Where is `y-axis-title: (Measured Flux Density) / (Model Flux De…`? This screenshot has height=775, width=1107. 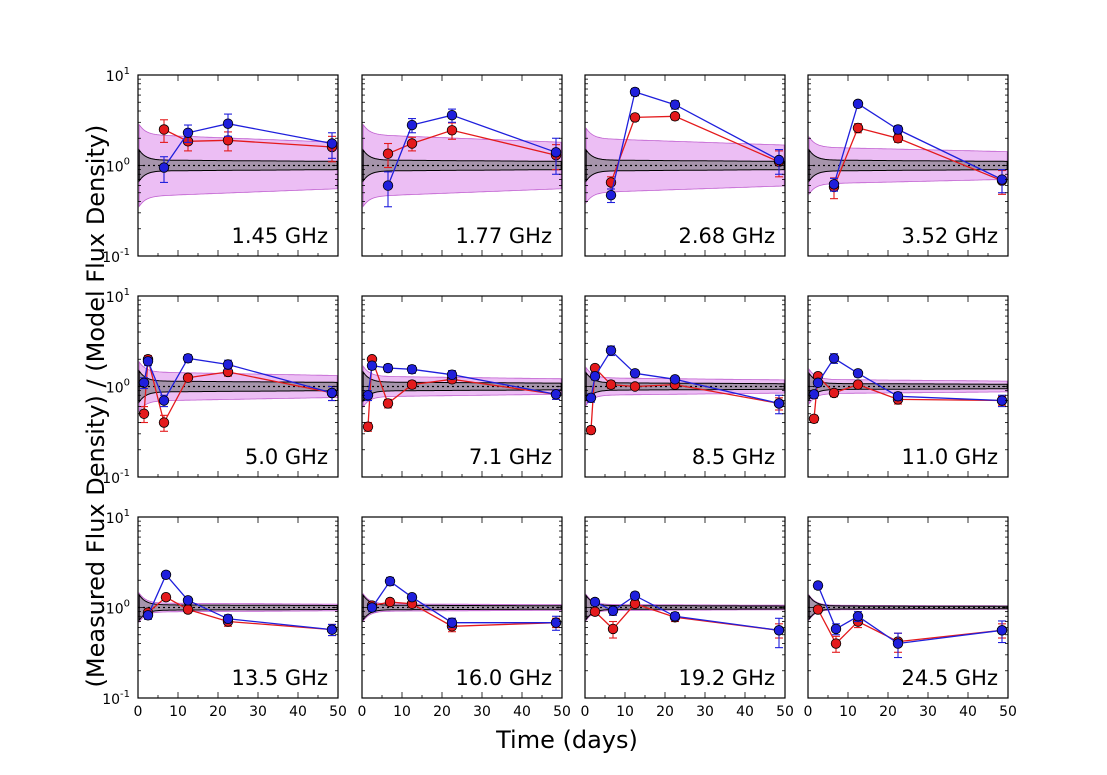
y-axis-title: (Measured Flux Density) / (Model Flux De… is located at coordinates (96, 406).